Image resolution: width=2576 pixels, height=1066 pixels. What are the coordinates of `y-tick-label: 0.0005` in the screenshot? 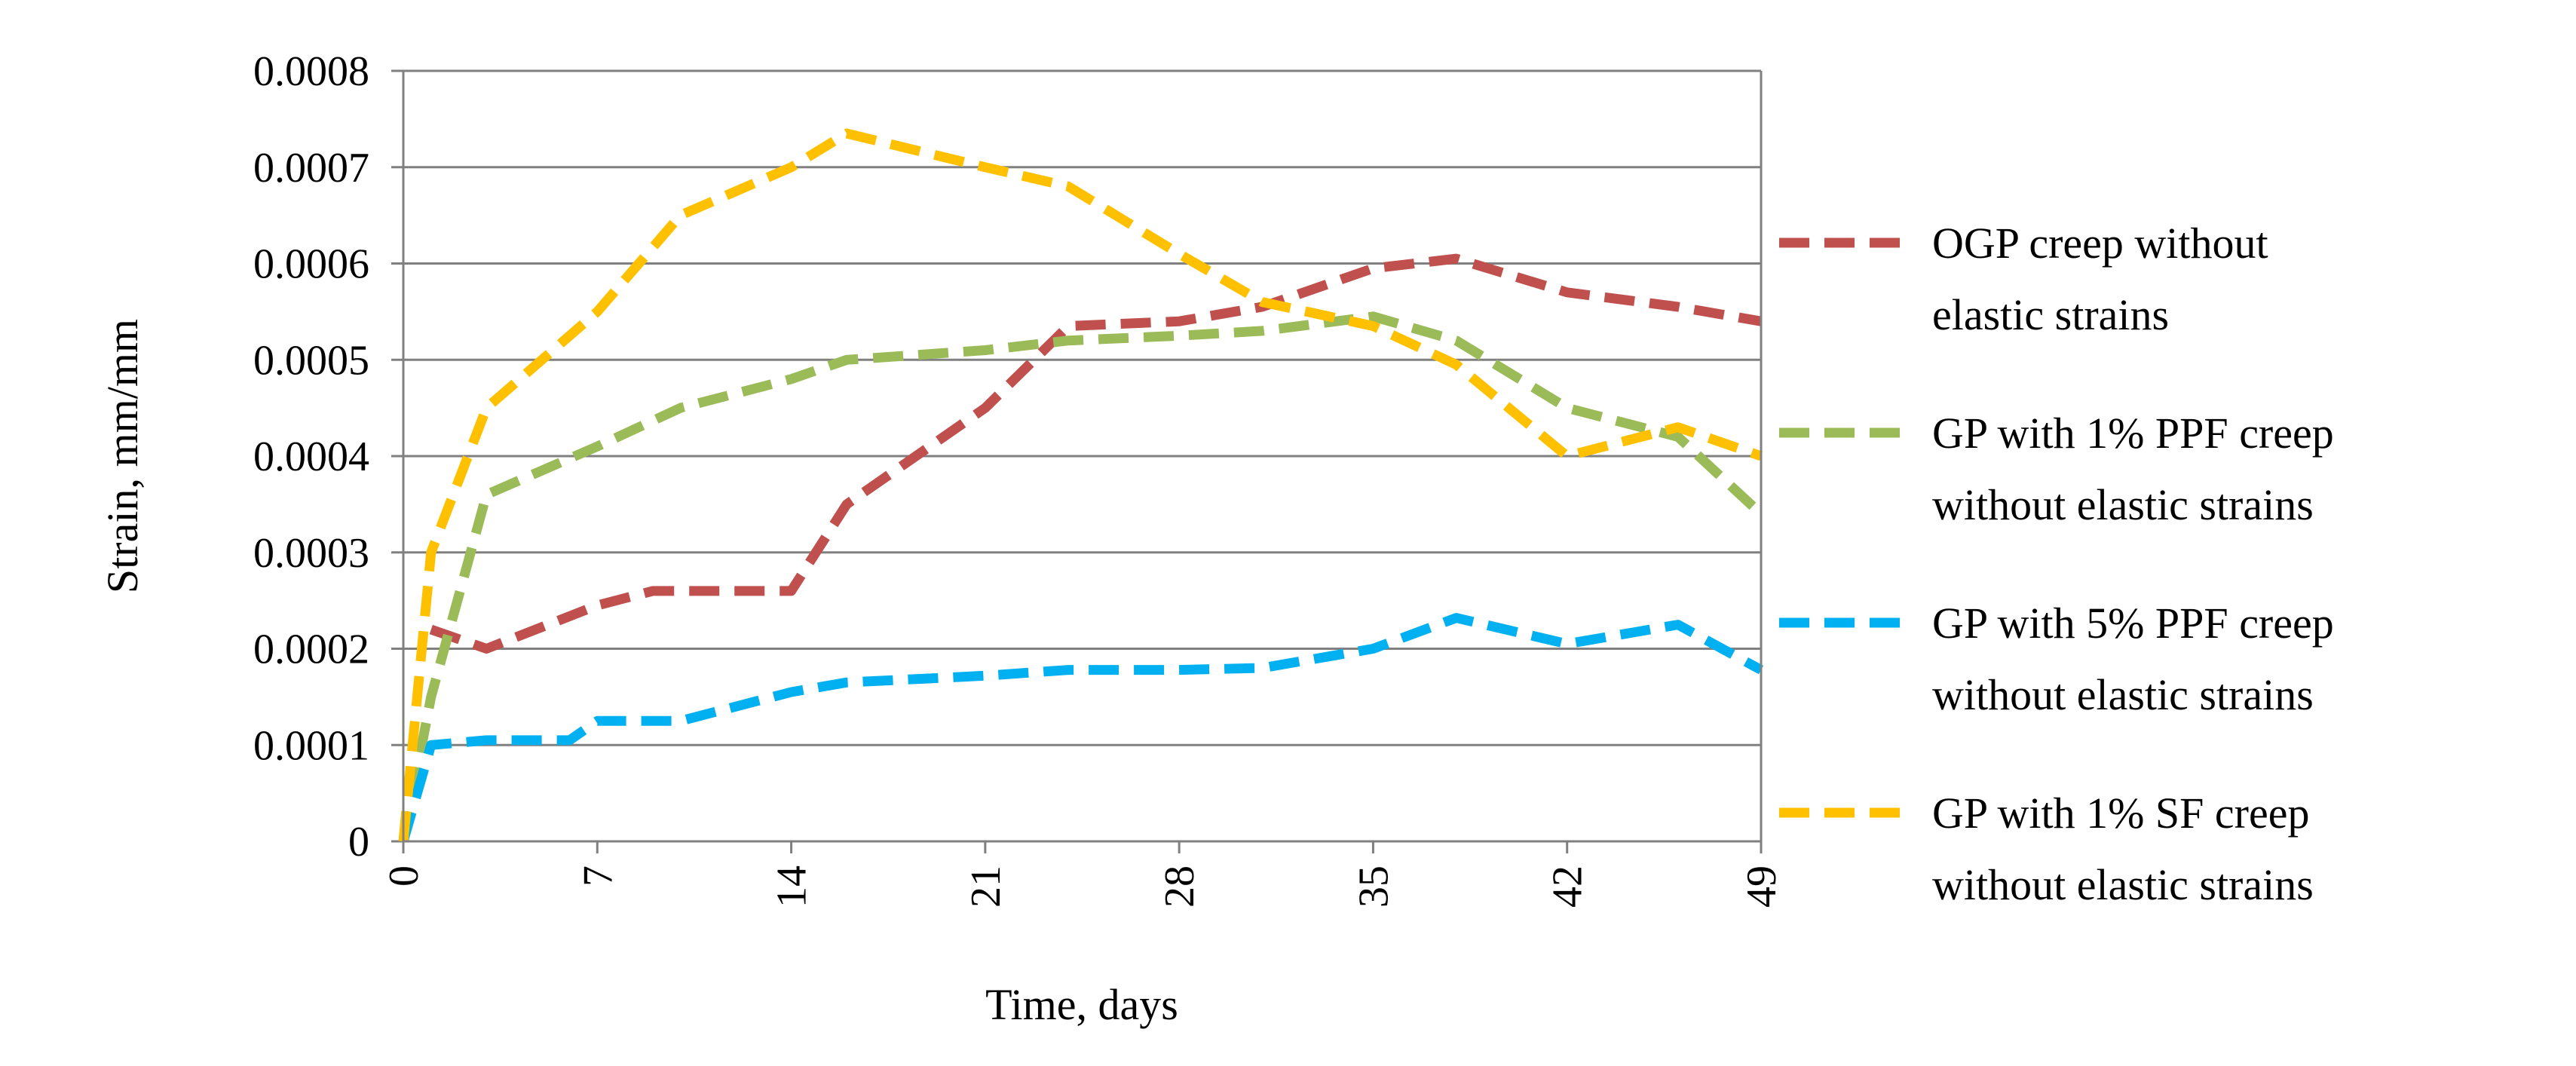 It's located at (311, 361).